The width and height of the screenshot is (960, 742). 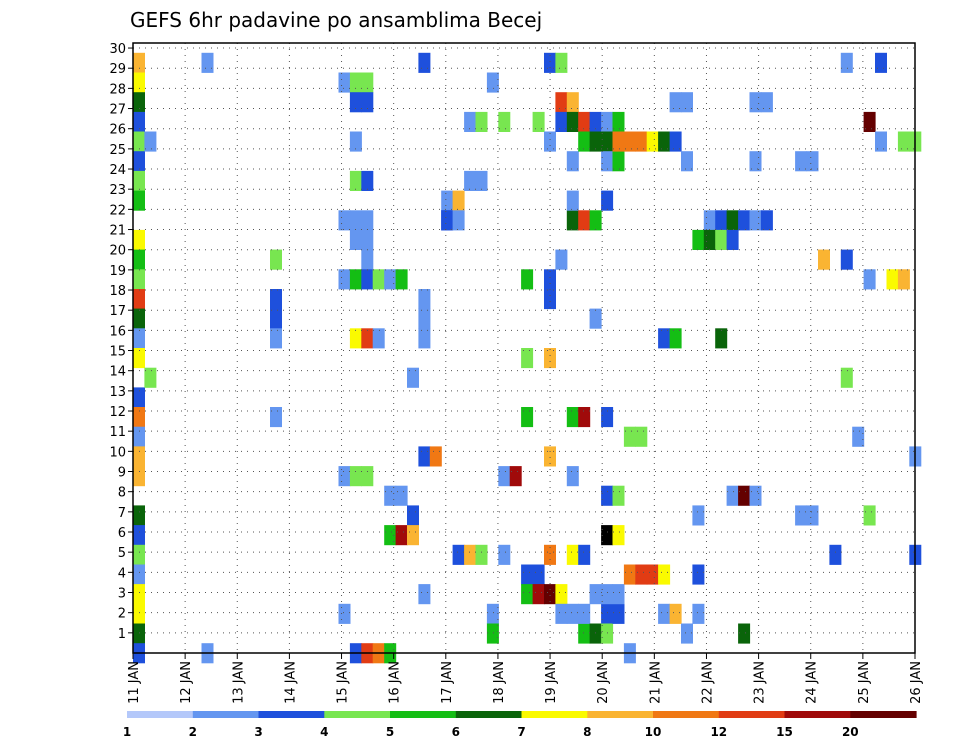 What do you see at coordinates (117, 69) in the screenshot?
I see `y-tick-label: 29` at bounding box center [117, 69].